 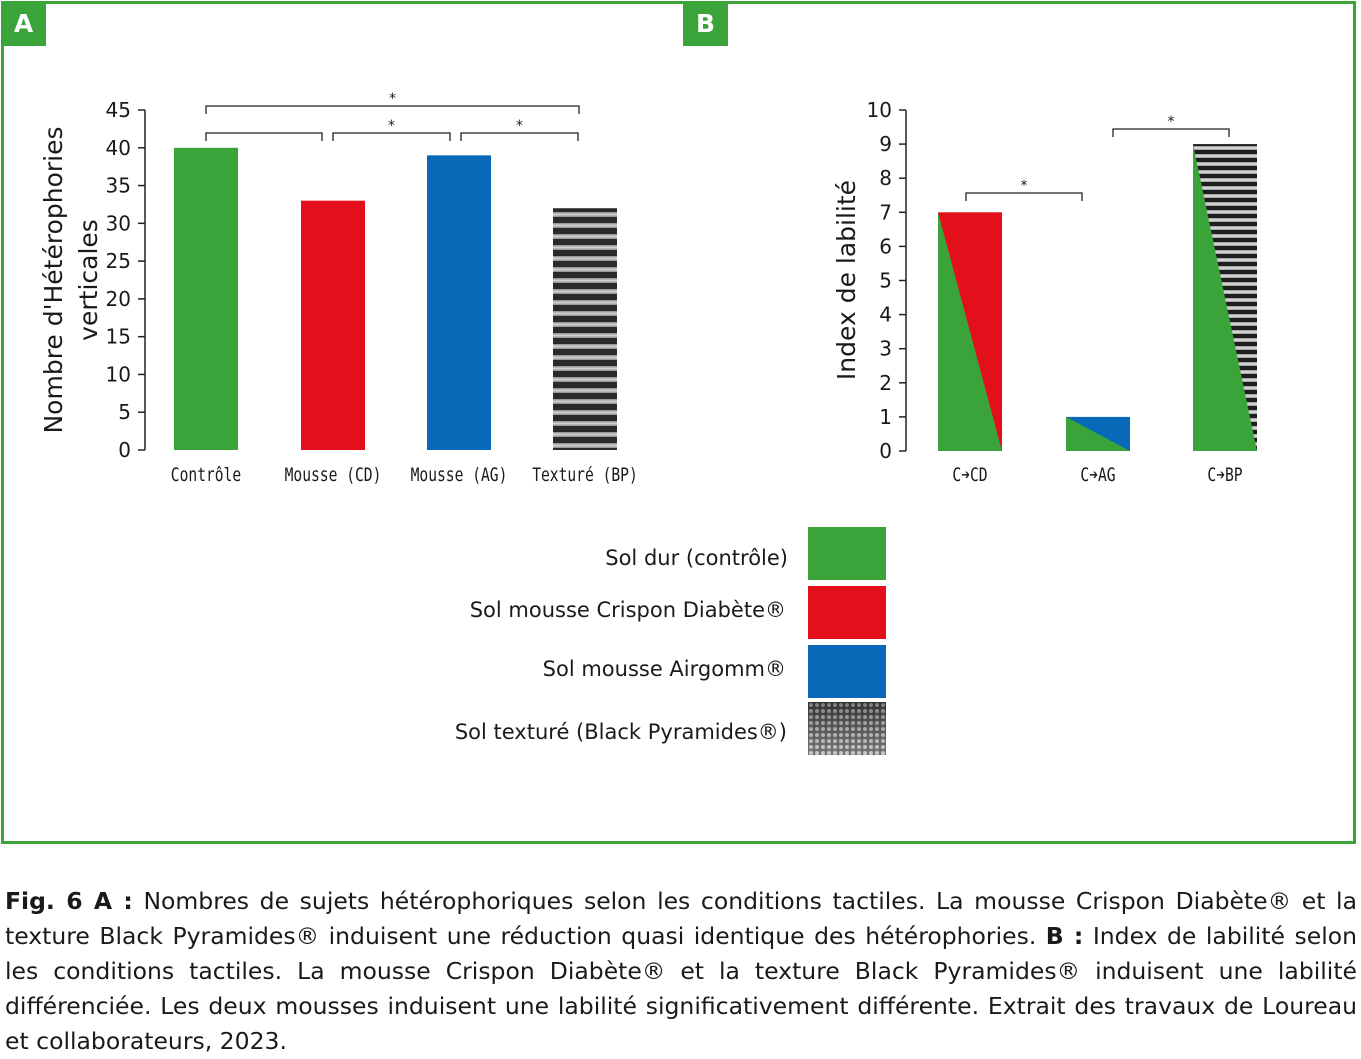 I want to click on chart-a-bars, so click(x=395, y=299).